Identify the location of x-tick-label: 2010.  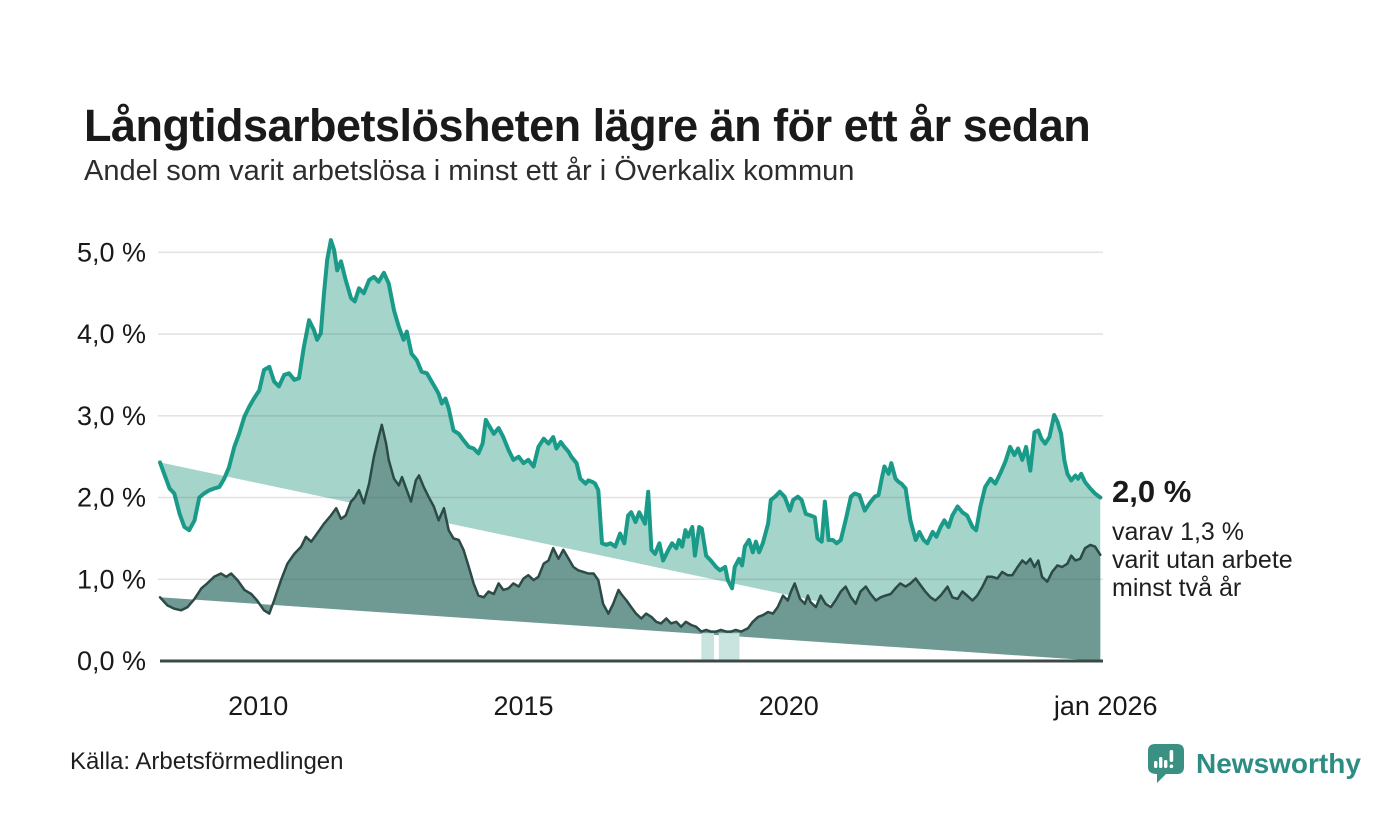
(258, 706).